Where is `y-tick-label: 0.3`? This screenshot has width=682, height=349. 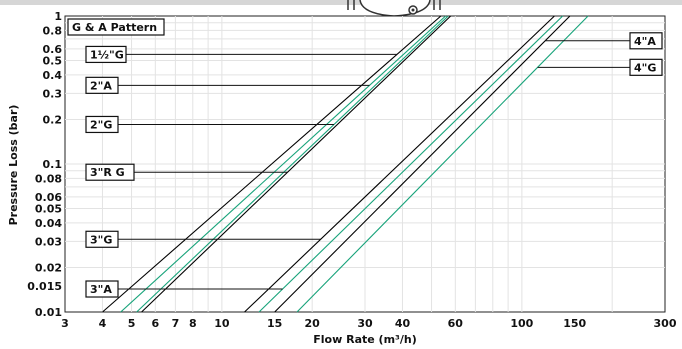 y-tick-label: 0.3 is located at coordinates (53, 93).